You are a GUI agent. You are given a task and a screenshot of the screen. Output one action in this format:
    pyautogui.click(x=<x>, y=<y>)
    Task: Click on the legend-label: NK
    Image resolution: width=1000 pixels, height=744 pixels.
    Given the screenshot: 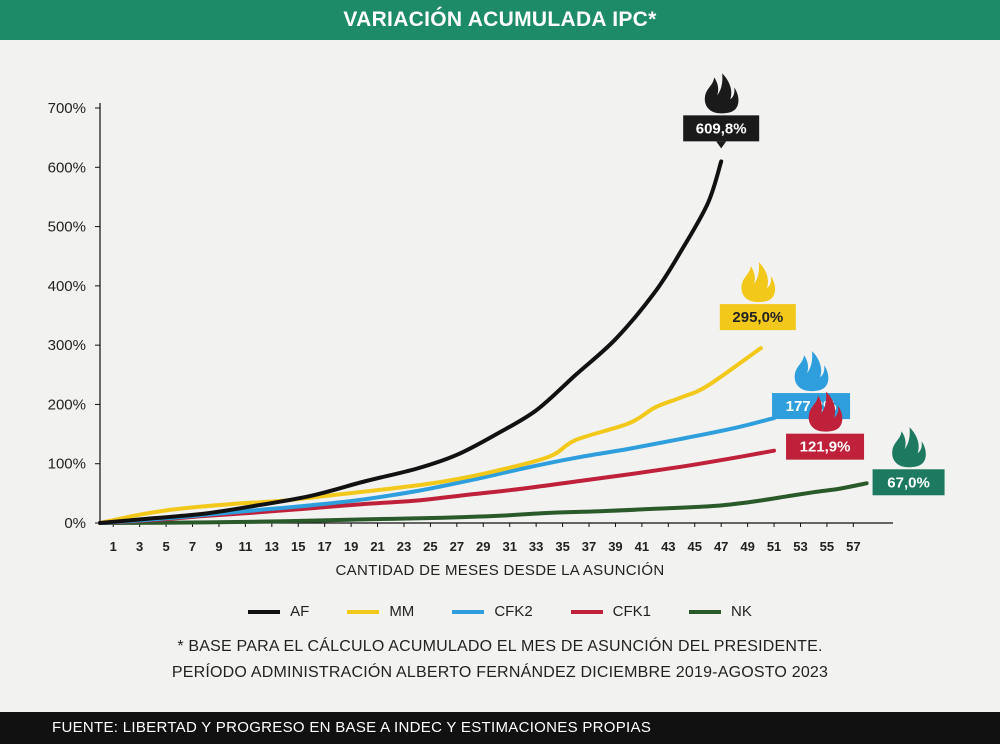 What is the action you would take?
    pyautogui.click(x=741, y=611)
    